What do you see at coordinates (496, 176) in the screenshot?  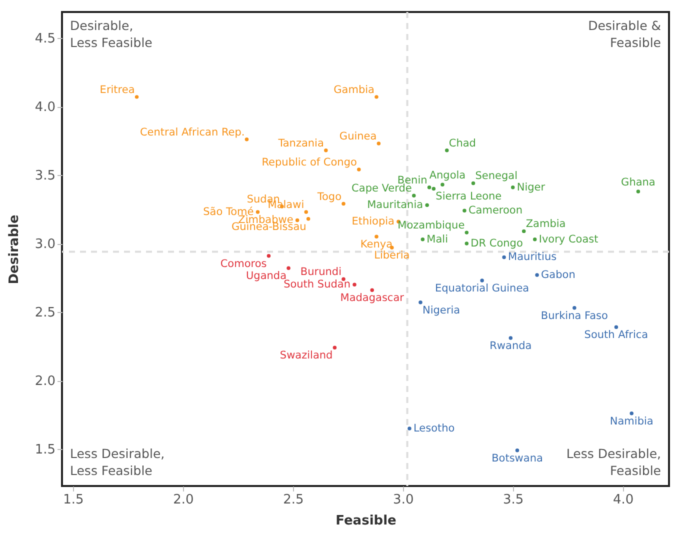 I see `annotation: Senegal` at bounding box center [496, 176].